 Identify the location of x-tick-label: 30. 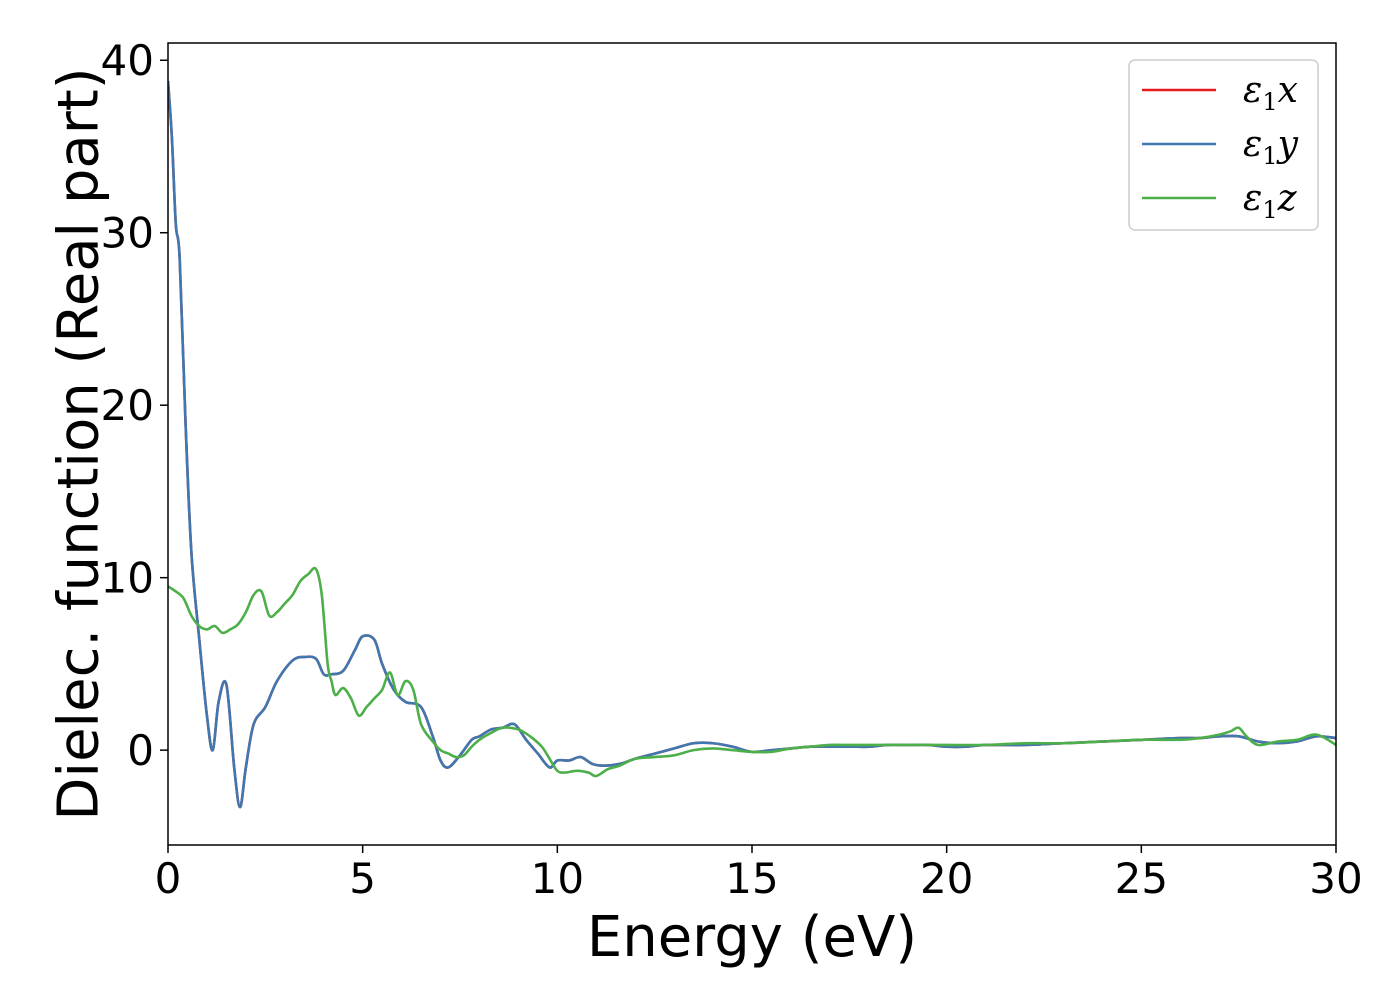
(1335, 878).